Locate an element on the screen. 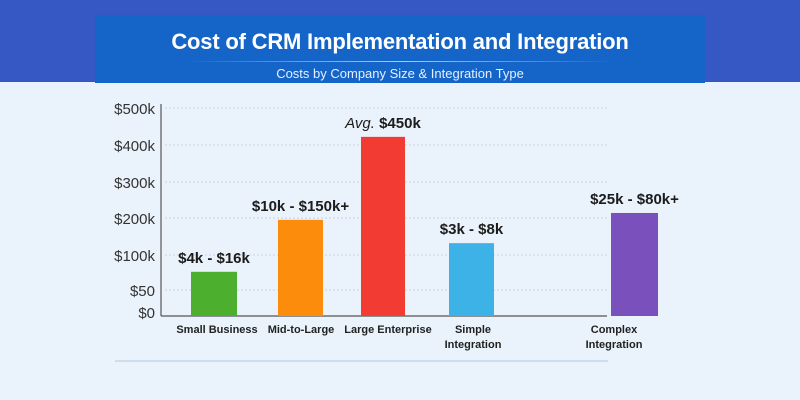  y-tick-label: $500k is located at coordinates (134, 109).